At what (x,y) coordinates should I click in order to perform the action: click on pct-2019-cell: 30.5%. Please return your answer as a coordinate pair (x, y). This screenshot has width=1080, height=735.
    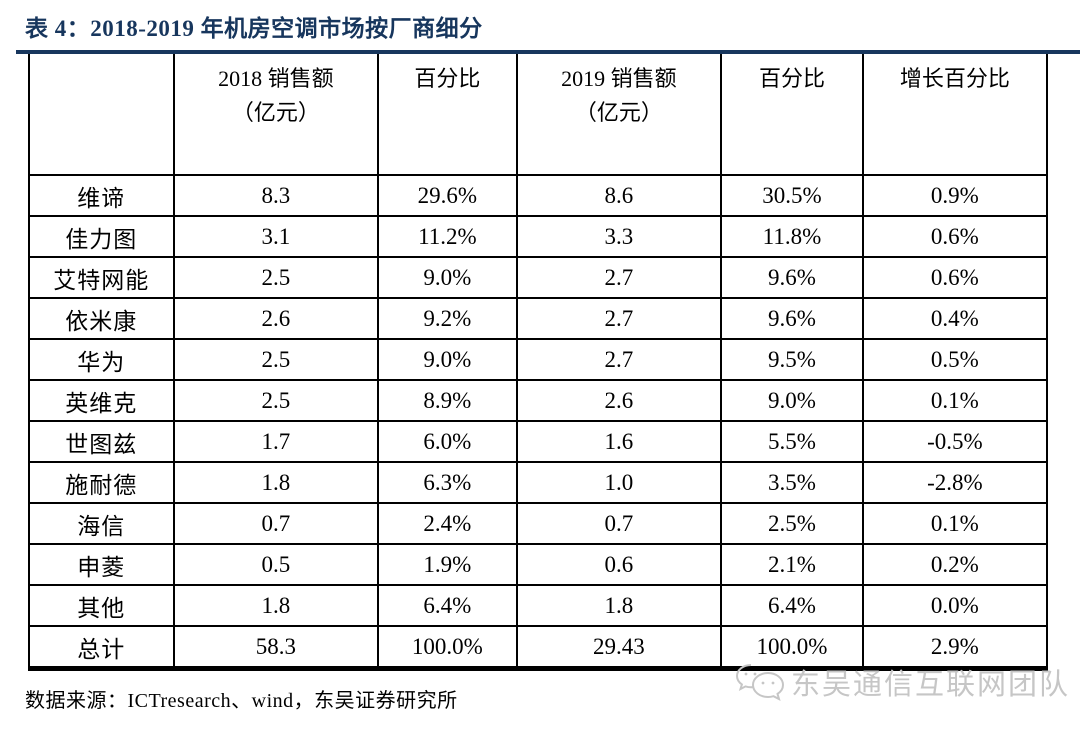
    Looking at the image, I should click on (792, 195).